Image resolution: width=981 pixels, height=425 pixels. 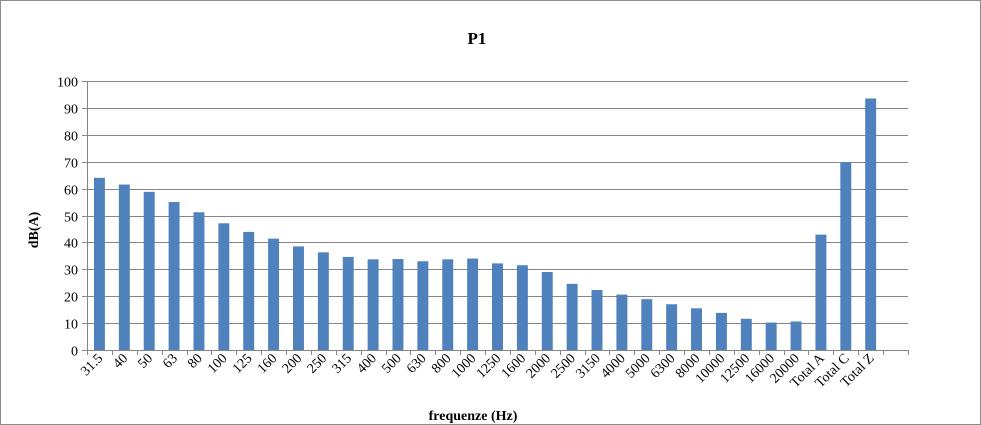 What do you see at coordinates (638, 366) in the screenshot?
I see `x-tick-label: 5000` at bounding box center [638, 366].